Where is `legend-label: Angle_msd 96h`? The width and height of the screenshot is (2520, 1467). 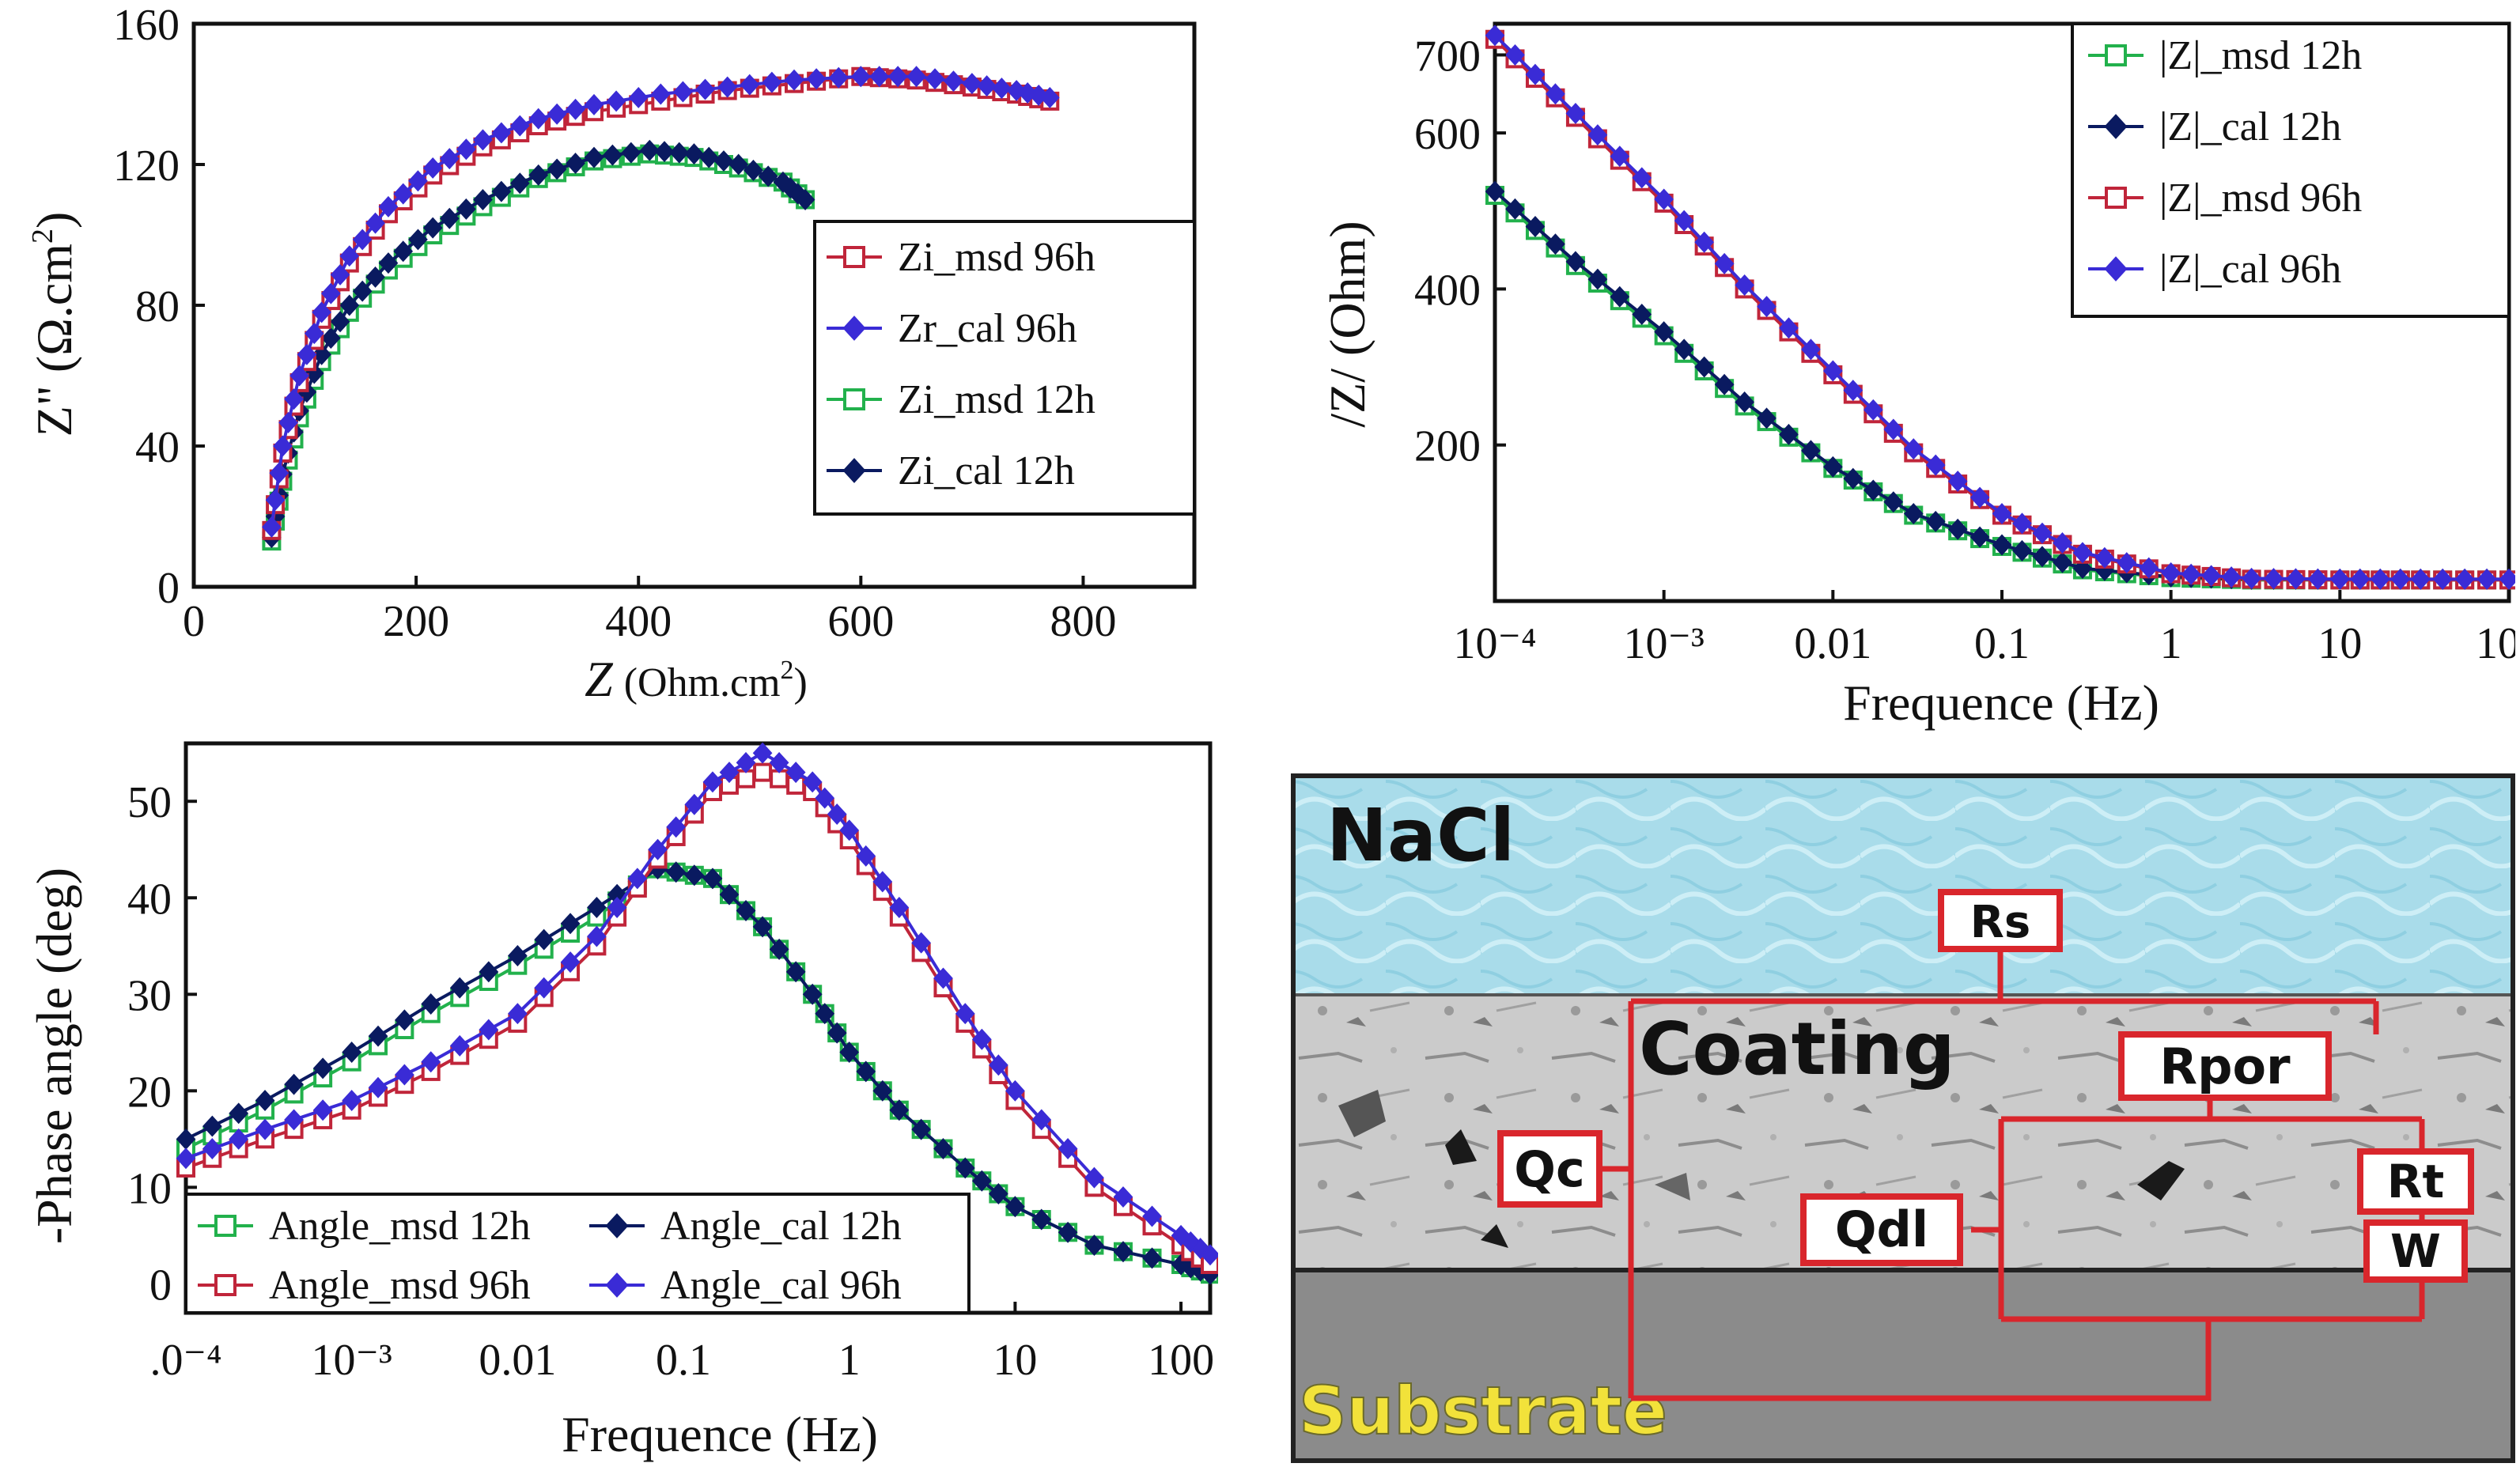
legend-label: Angle_msd 96h is located at coordinates (400, 1285).